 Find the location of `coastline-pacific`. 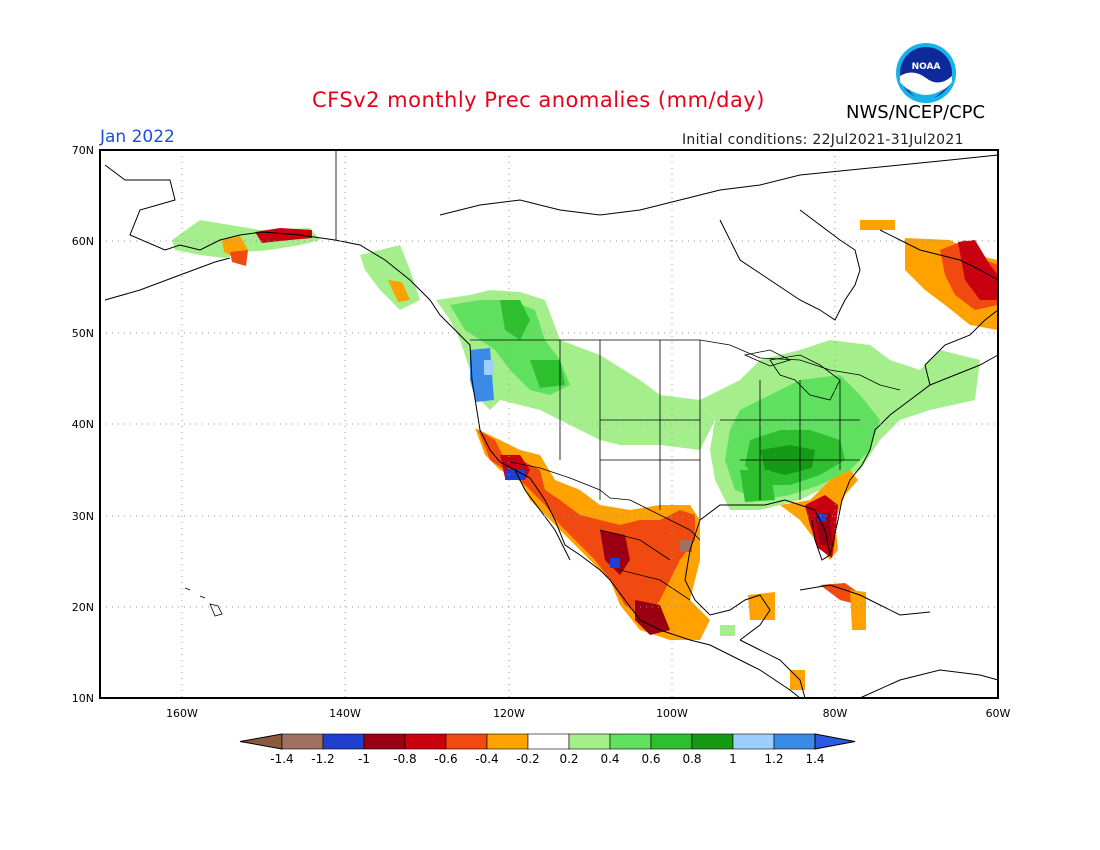

coastline-pacific is located at coordinates (620, 506).